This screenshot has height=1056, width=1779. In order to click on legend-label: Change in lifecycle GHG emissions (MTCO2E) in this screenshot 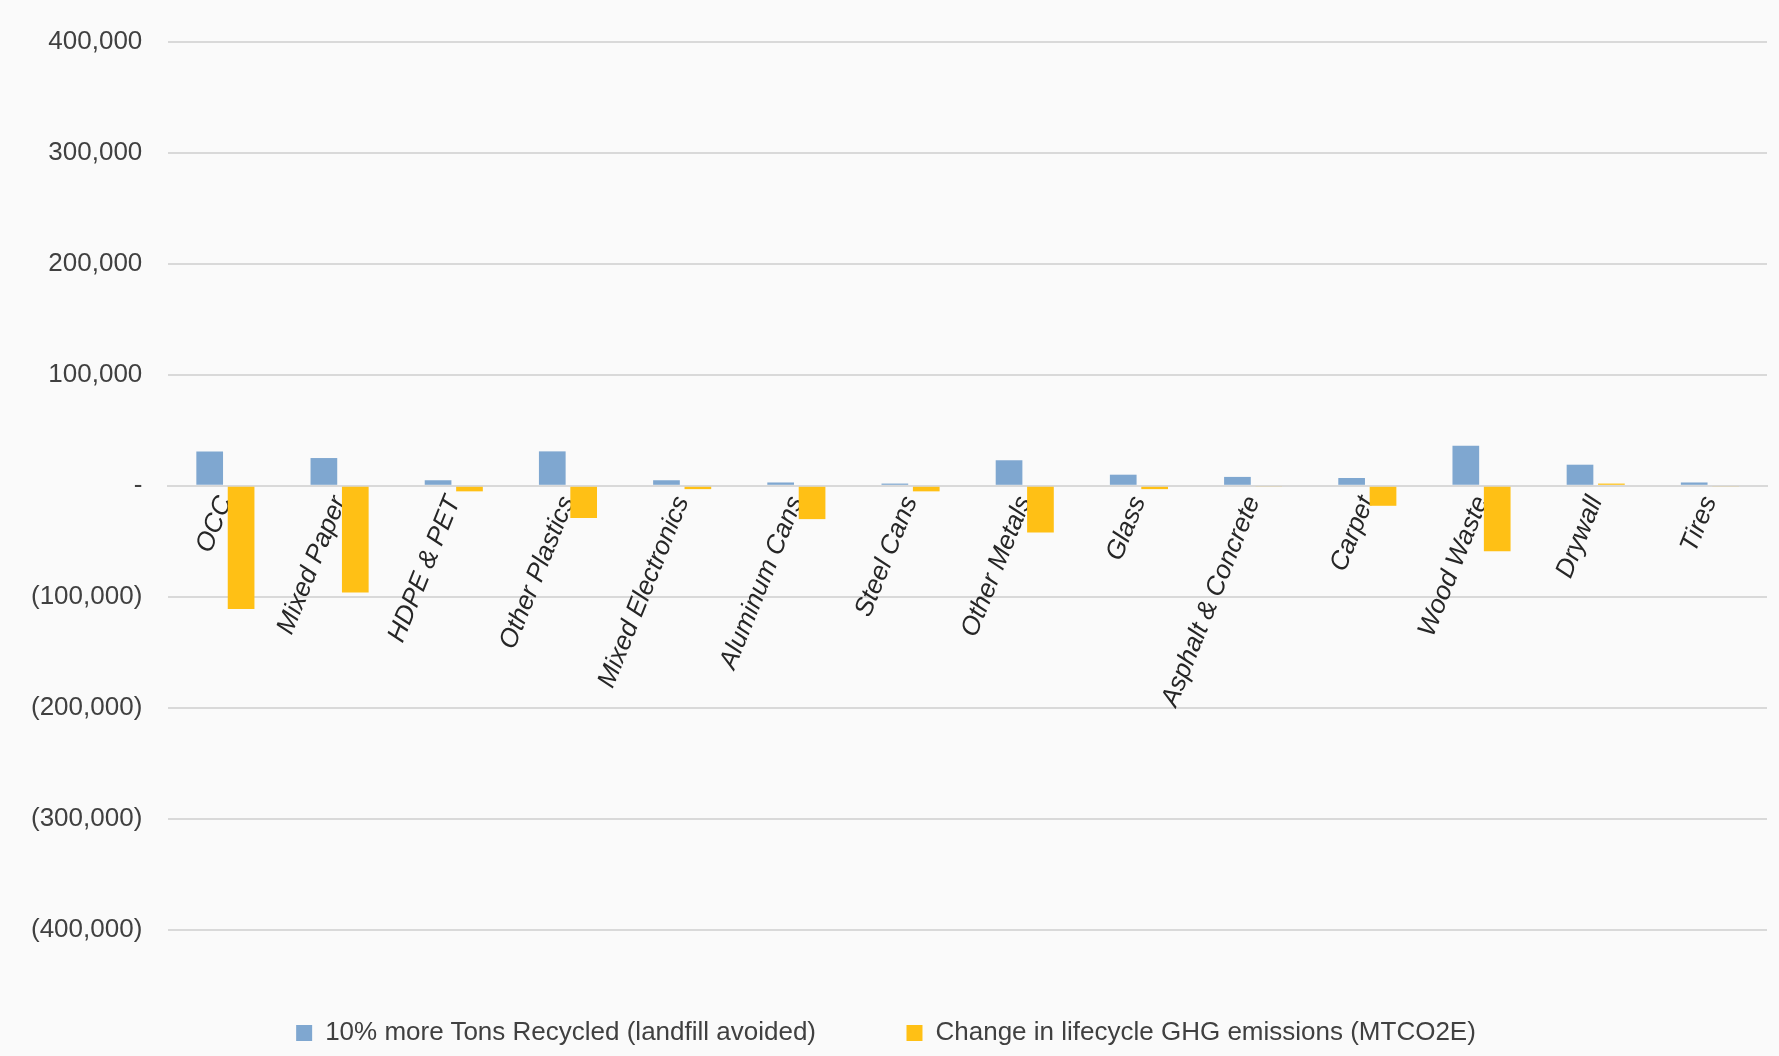, I will do `click(1205, 1031)`.